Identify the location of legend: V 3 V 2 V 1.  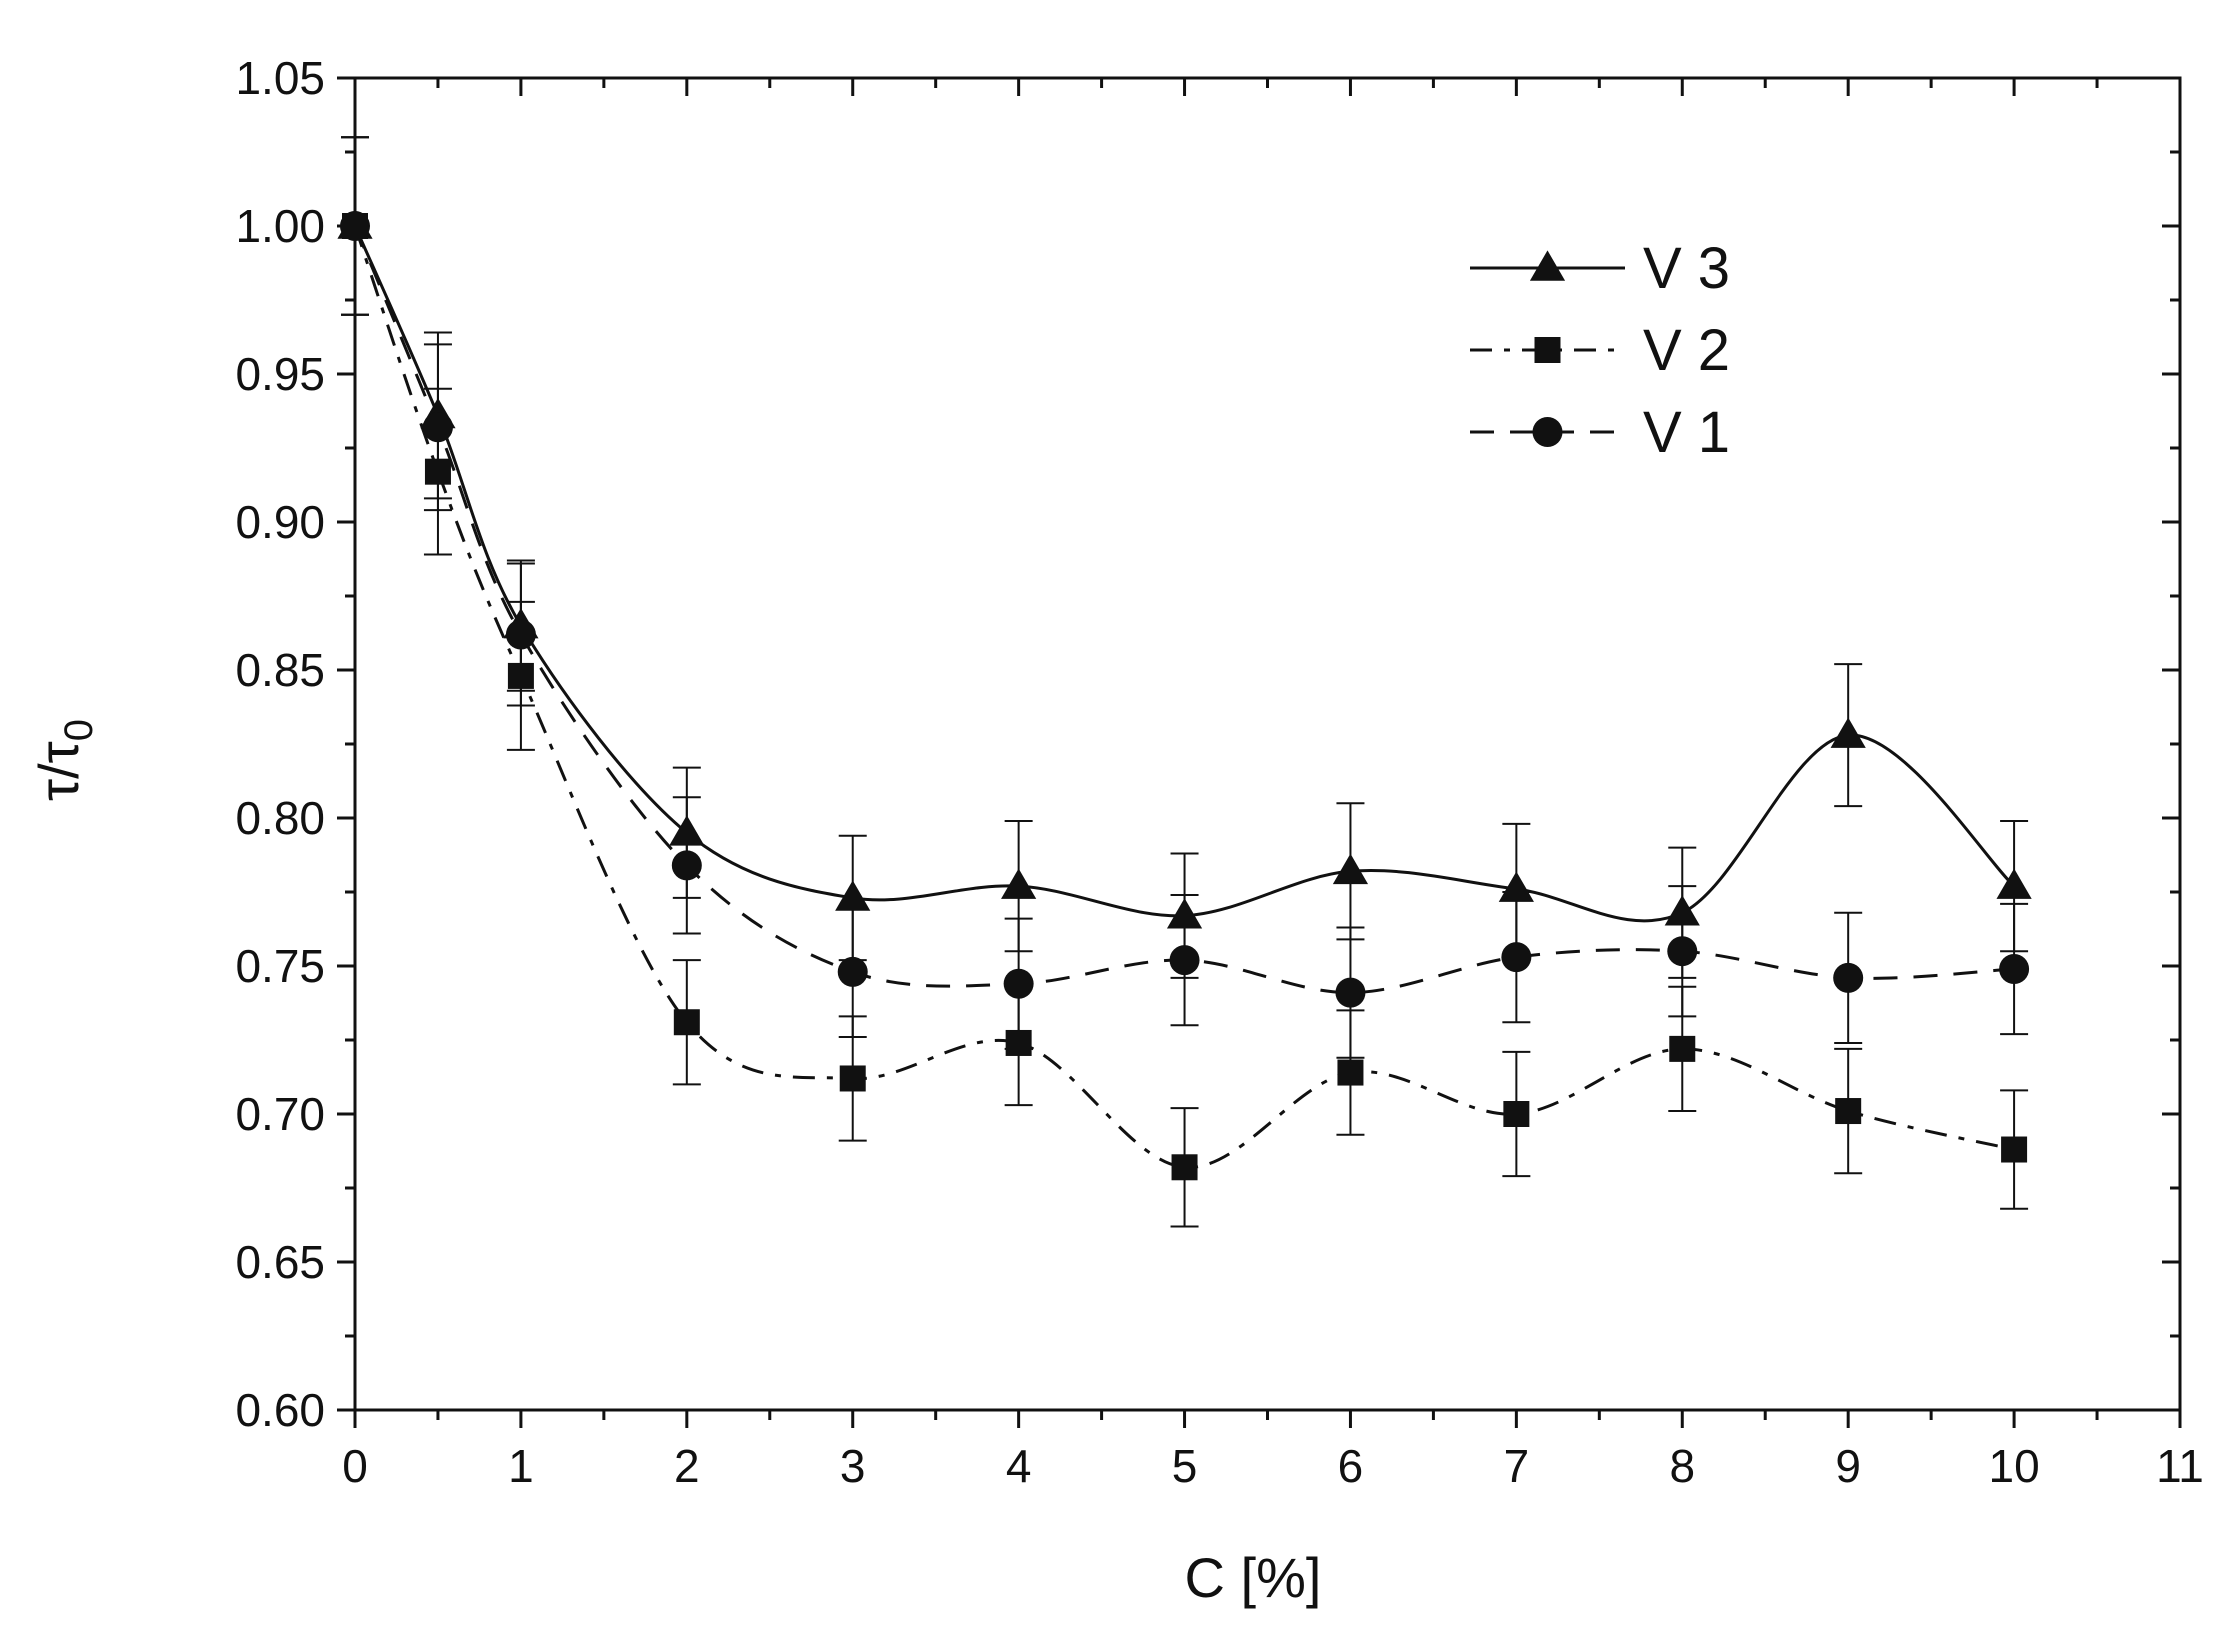
(1600, 350).